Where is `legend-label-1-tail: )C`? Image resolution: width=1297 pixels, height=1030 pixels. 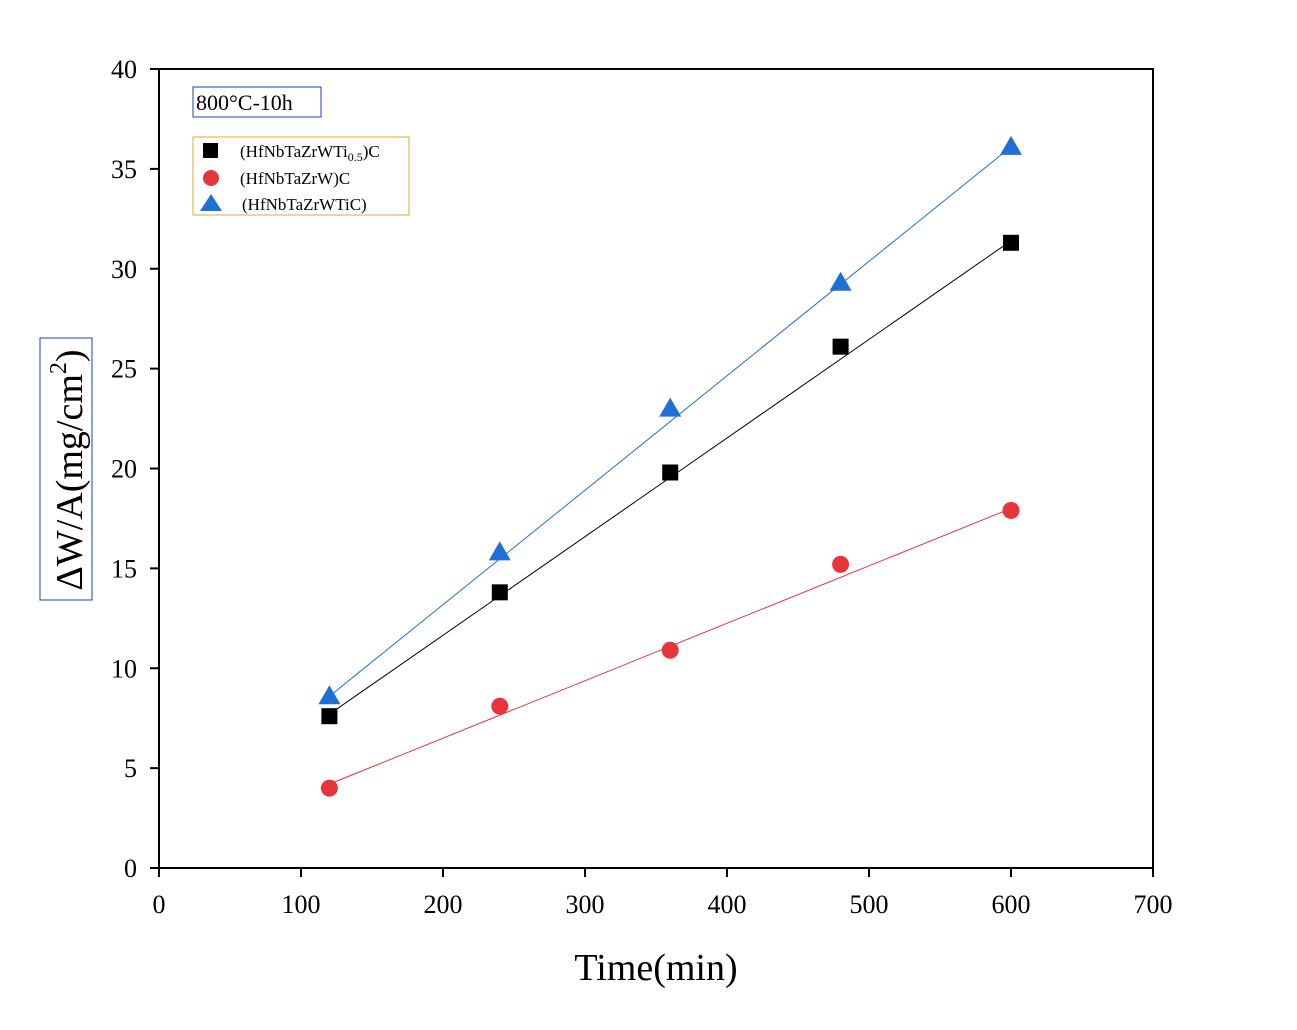
legend-label-1-tail: )C is located at coordinates (371, 151).